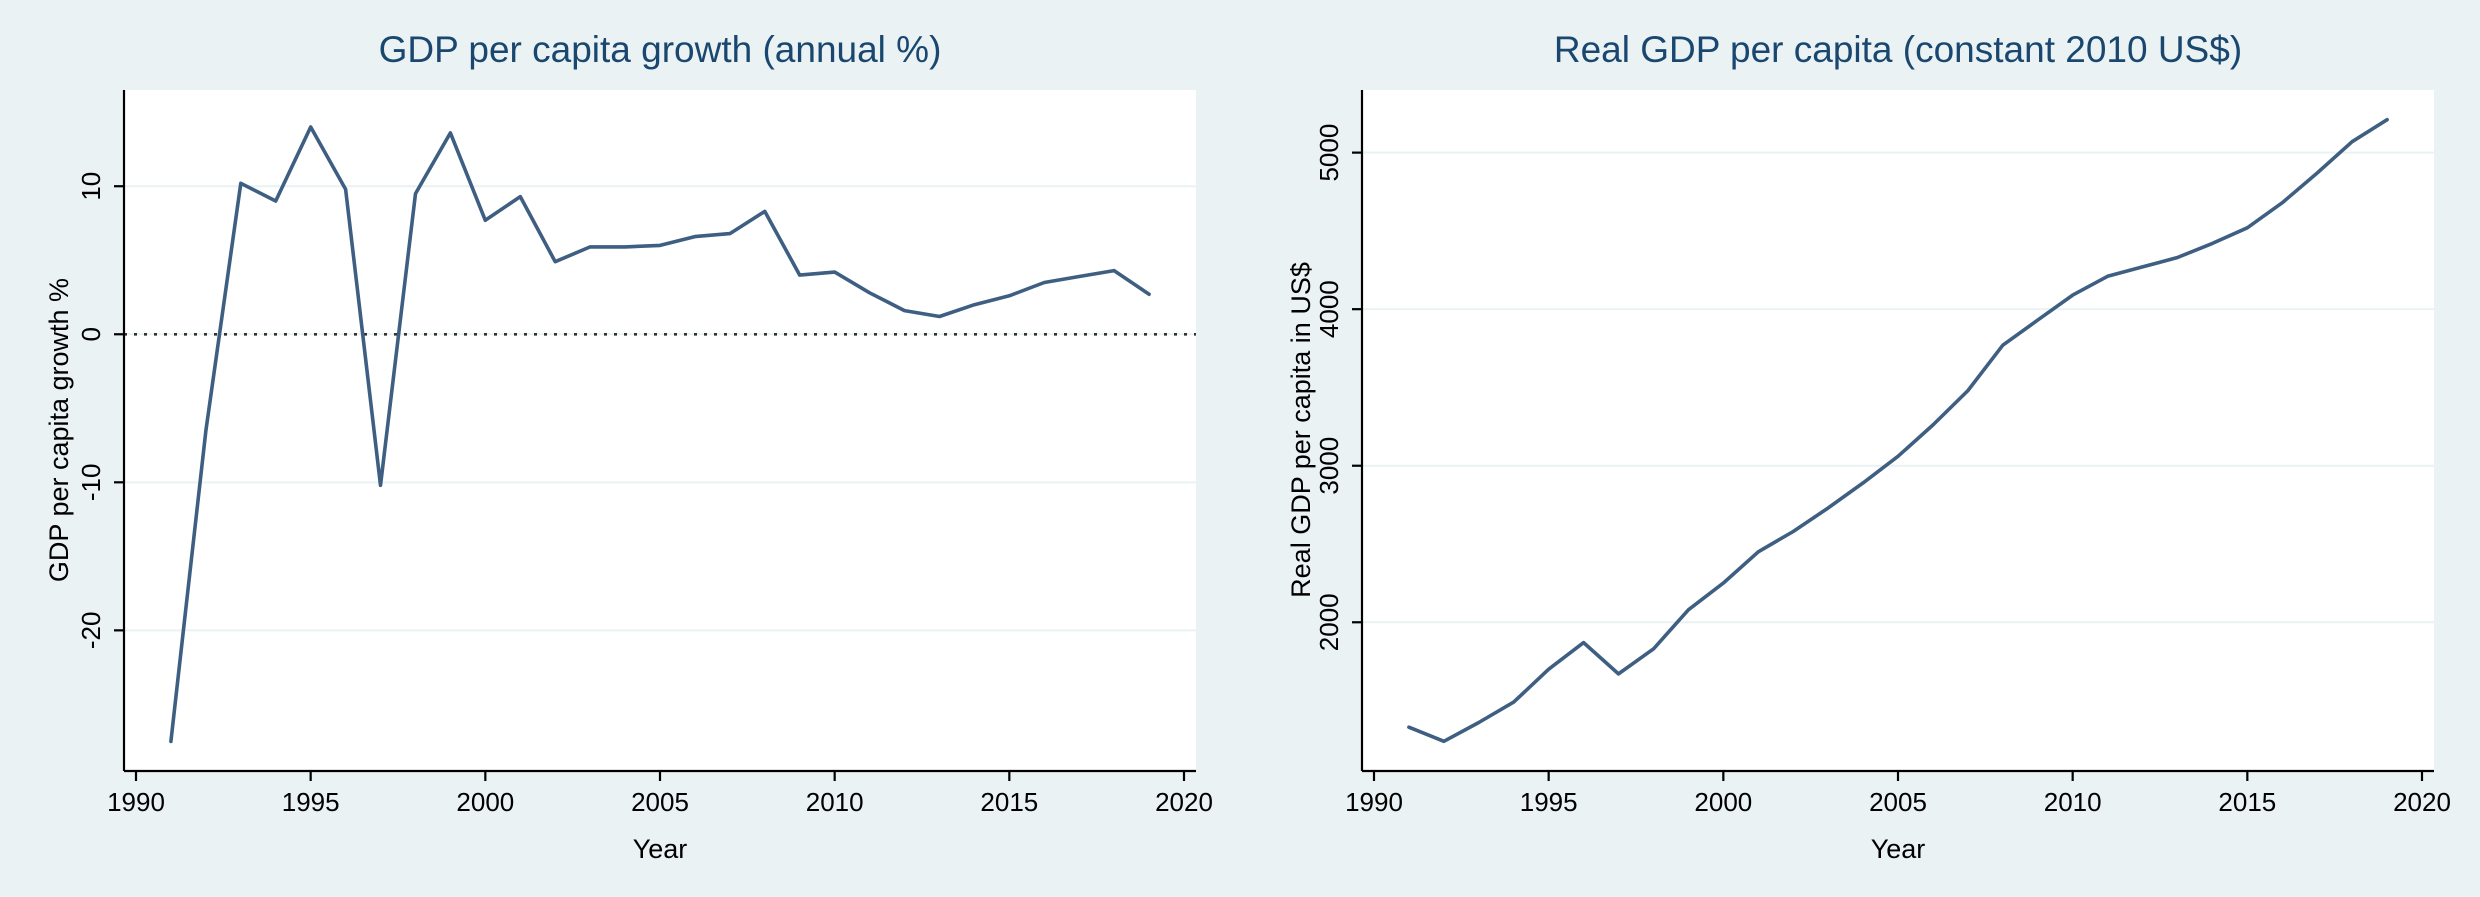 Image resolution: width=2480 pixels, height=897 pixels. What do you see at coordinates (91, 186) in the screenshot?
I see `y-tick-label: 10` at bounding box center [91, 186].